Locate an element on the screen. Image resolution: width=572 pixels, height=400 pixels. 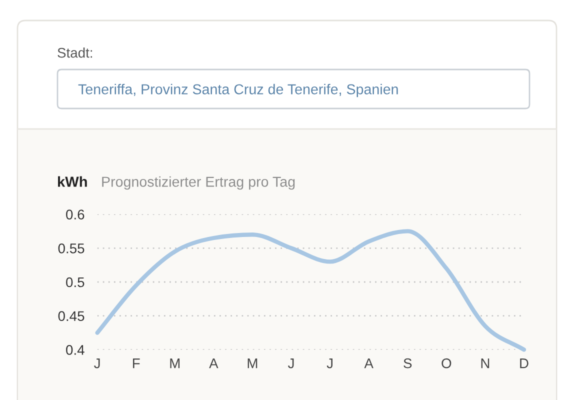
x-tick-label: N is located at coordinates (485, 363).